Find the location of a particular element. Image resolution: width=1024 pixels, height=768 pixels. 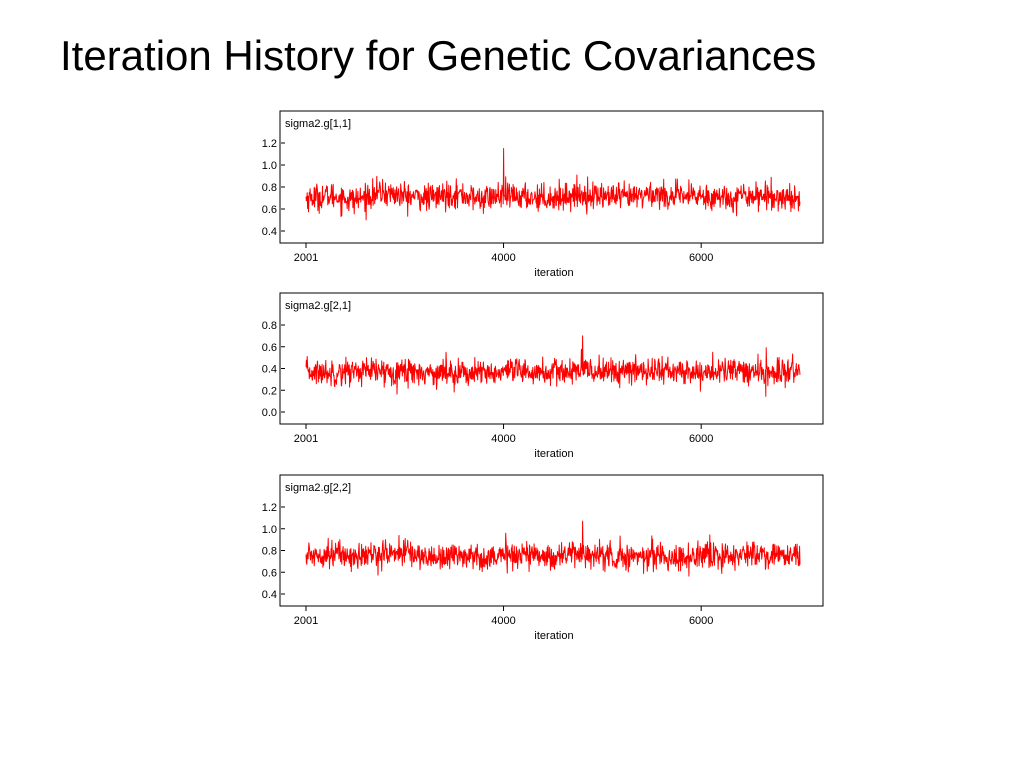

y-tick-label: 0.2 is located at coordinates (269, 391).